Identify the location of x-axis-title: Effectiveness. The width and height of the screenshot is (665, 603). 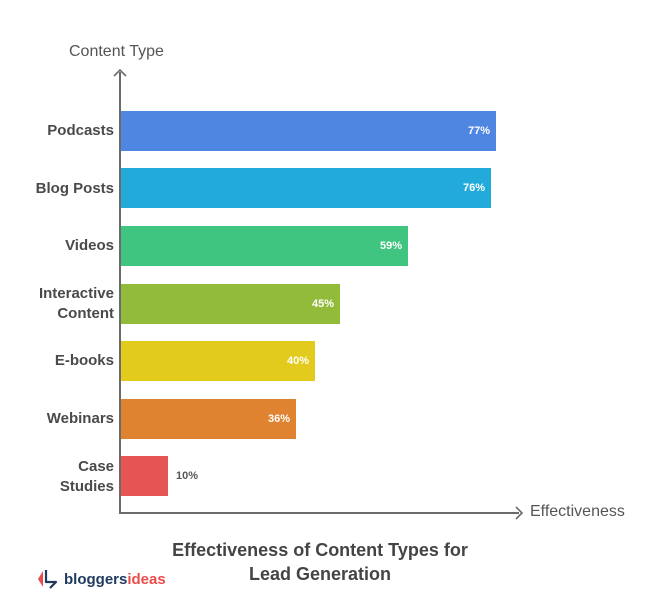
(577, 511).